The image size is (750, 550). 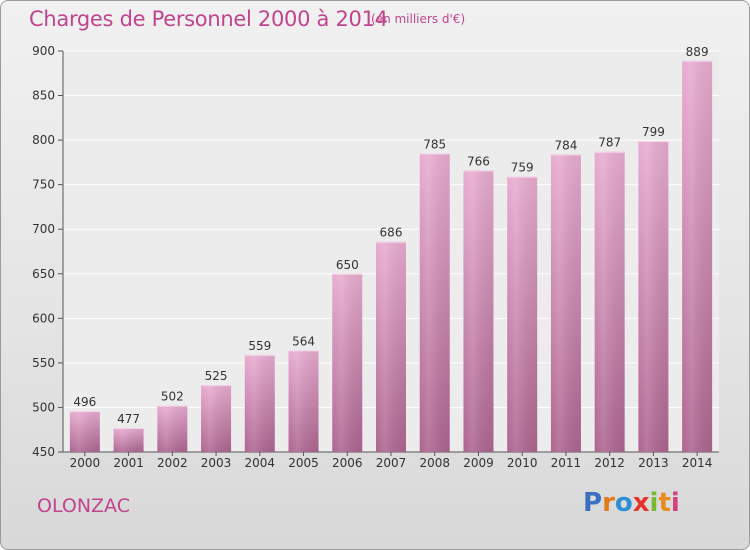 What do you see at coordinates (43, 96) in the screenshot?
I see `y-tick-label: 850` at bounding box center [43, 96].